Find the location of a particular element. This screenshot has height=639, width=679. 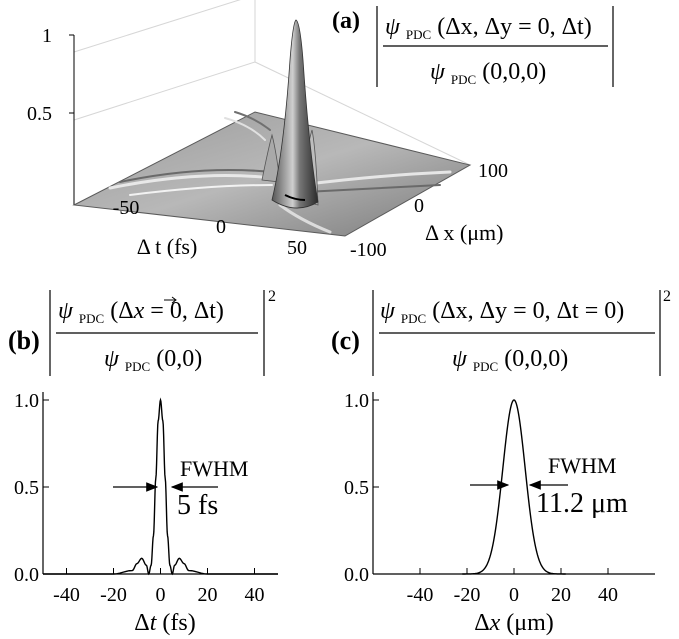

panel-c-y-tick-label: 0.0 is located at coordinates (356, 575).